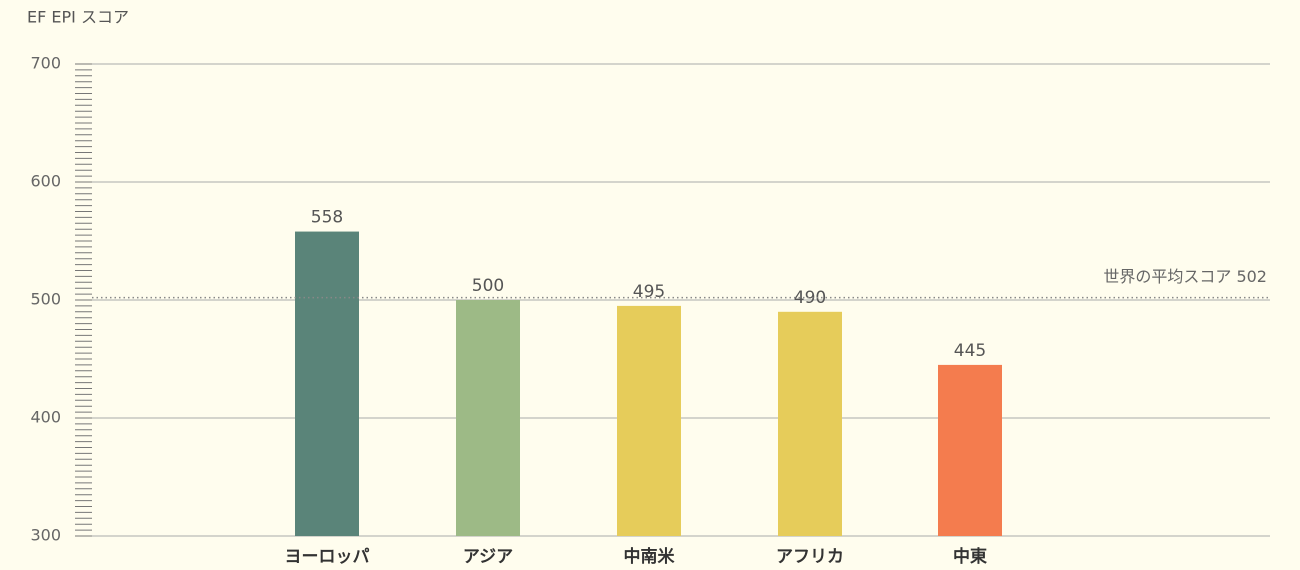  I want to click on data-label: 500, so click(488, 286).